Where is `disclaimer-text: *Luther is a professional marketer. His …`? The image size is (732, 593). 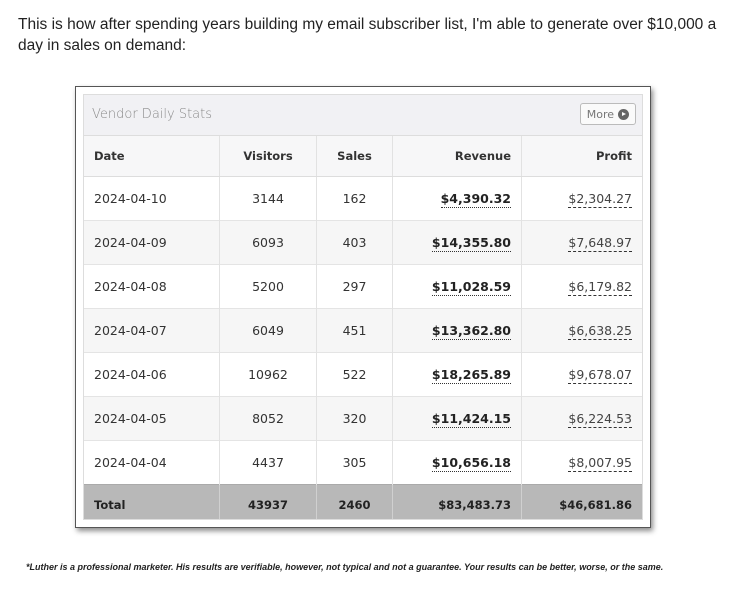 disclaimer-text: *Luther is a professional marketer. His … is located at coordinates (345, 567).